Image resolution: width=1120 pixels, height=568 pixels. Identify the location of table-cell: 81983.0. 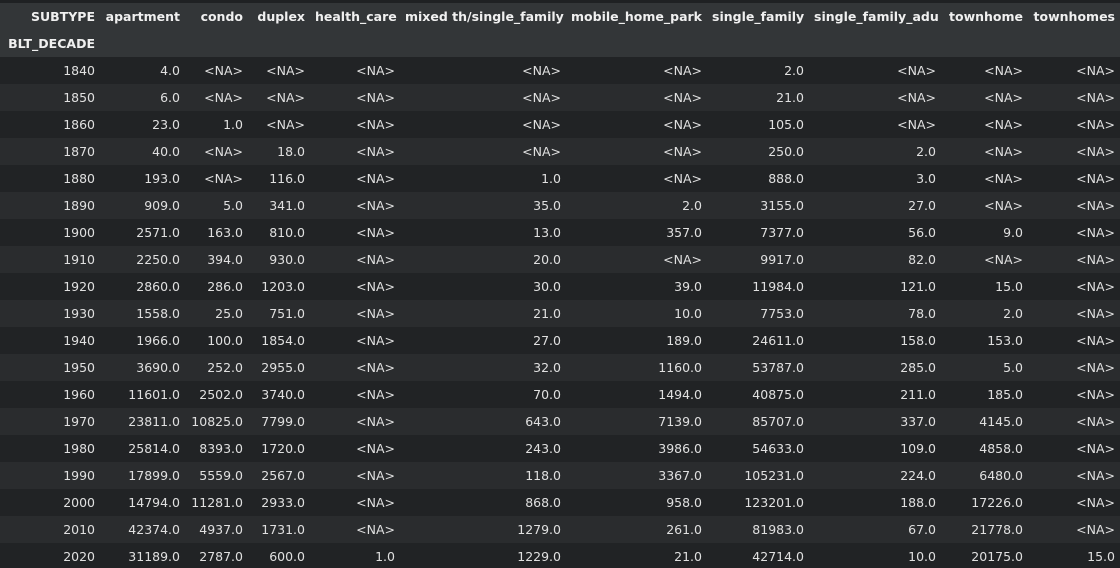
(778, 529).